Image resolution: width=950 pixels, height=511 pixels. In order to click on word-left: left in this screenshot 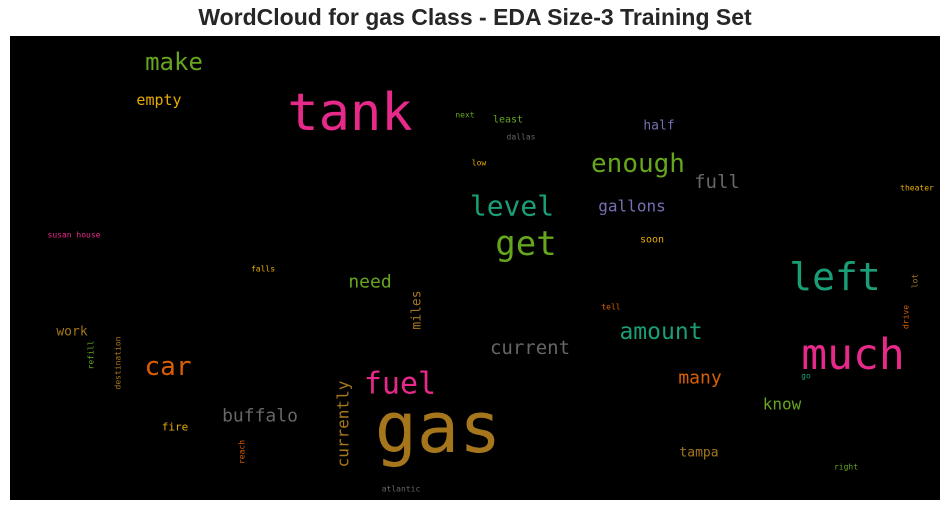, I will do `click(835, 277)`.